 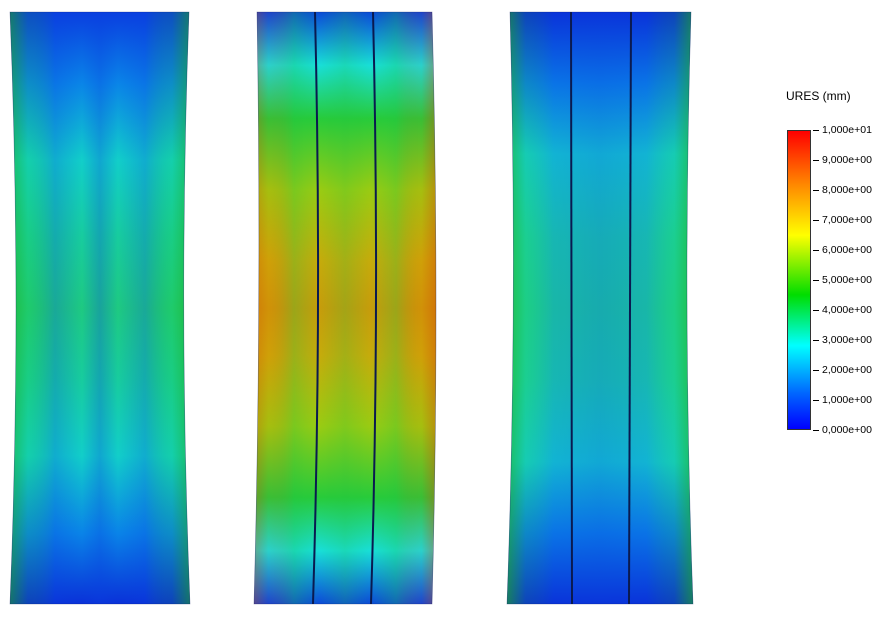 What do you see at coordinates (847, 400) in the screenshot?
I see `legend-label: 1,000e+00` at bounding box center [847, 400].